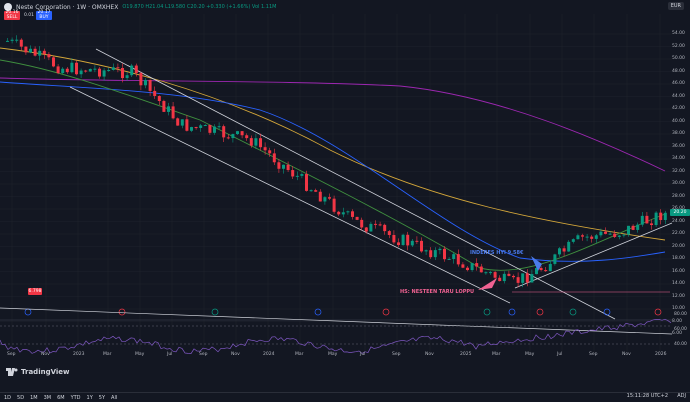 The height and width of the screenshot is (402, 690). I want to click on tradingview-logo: TradingView, so click(38, 372).